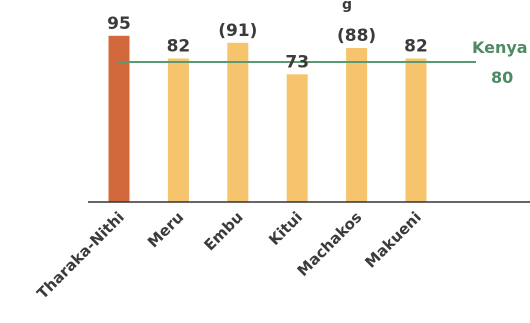 The height and width of the screenshot is (323, 530). I want to click on value-label-kitui: 73, so click(297, 62).